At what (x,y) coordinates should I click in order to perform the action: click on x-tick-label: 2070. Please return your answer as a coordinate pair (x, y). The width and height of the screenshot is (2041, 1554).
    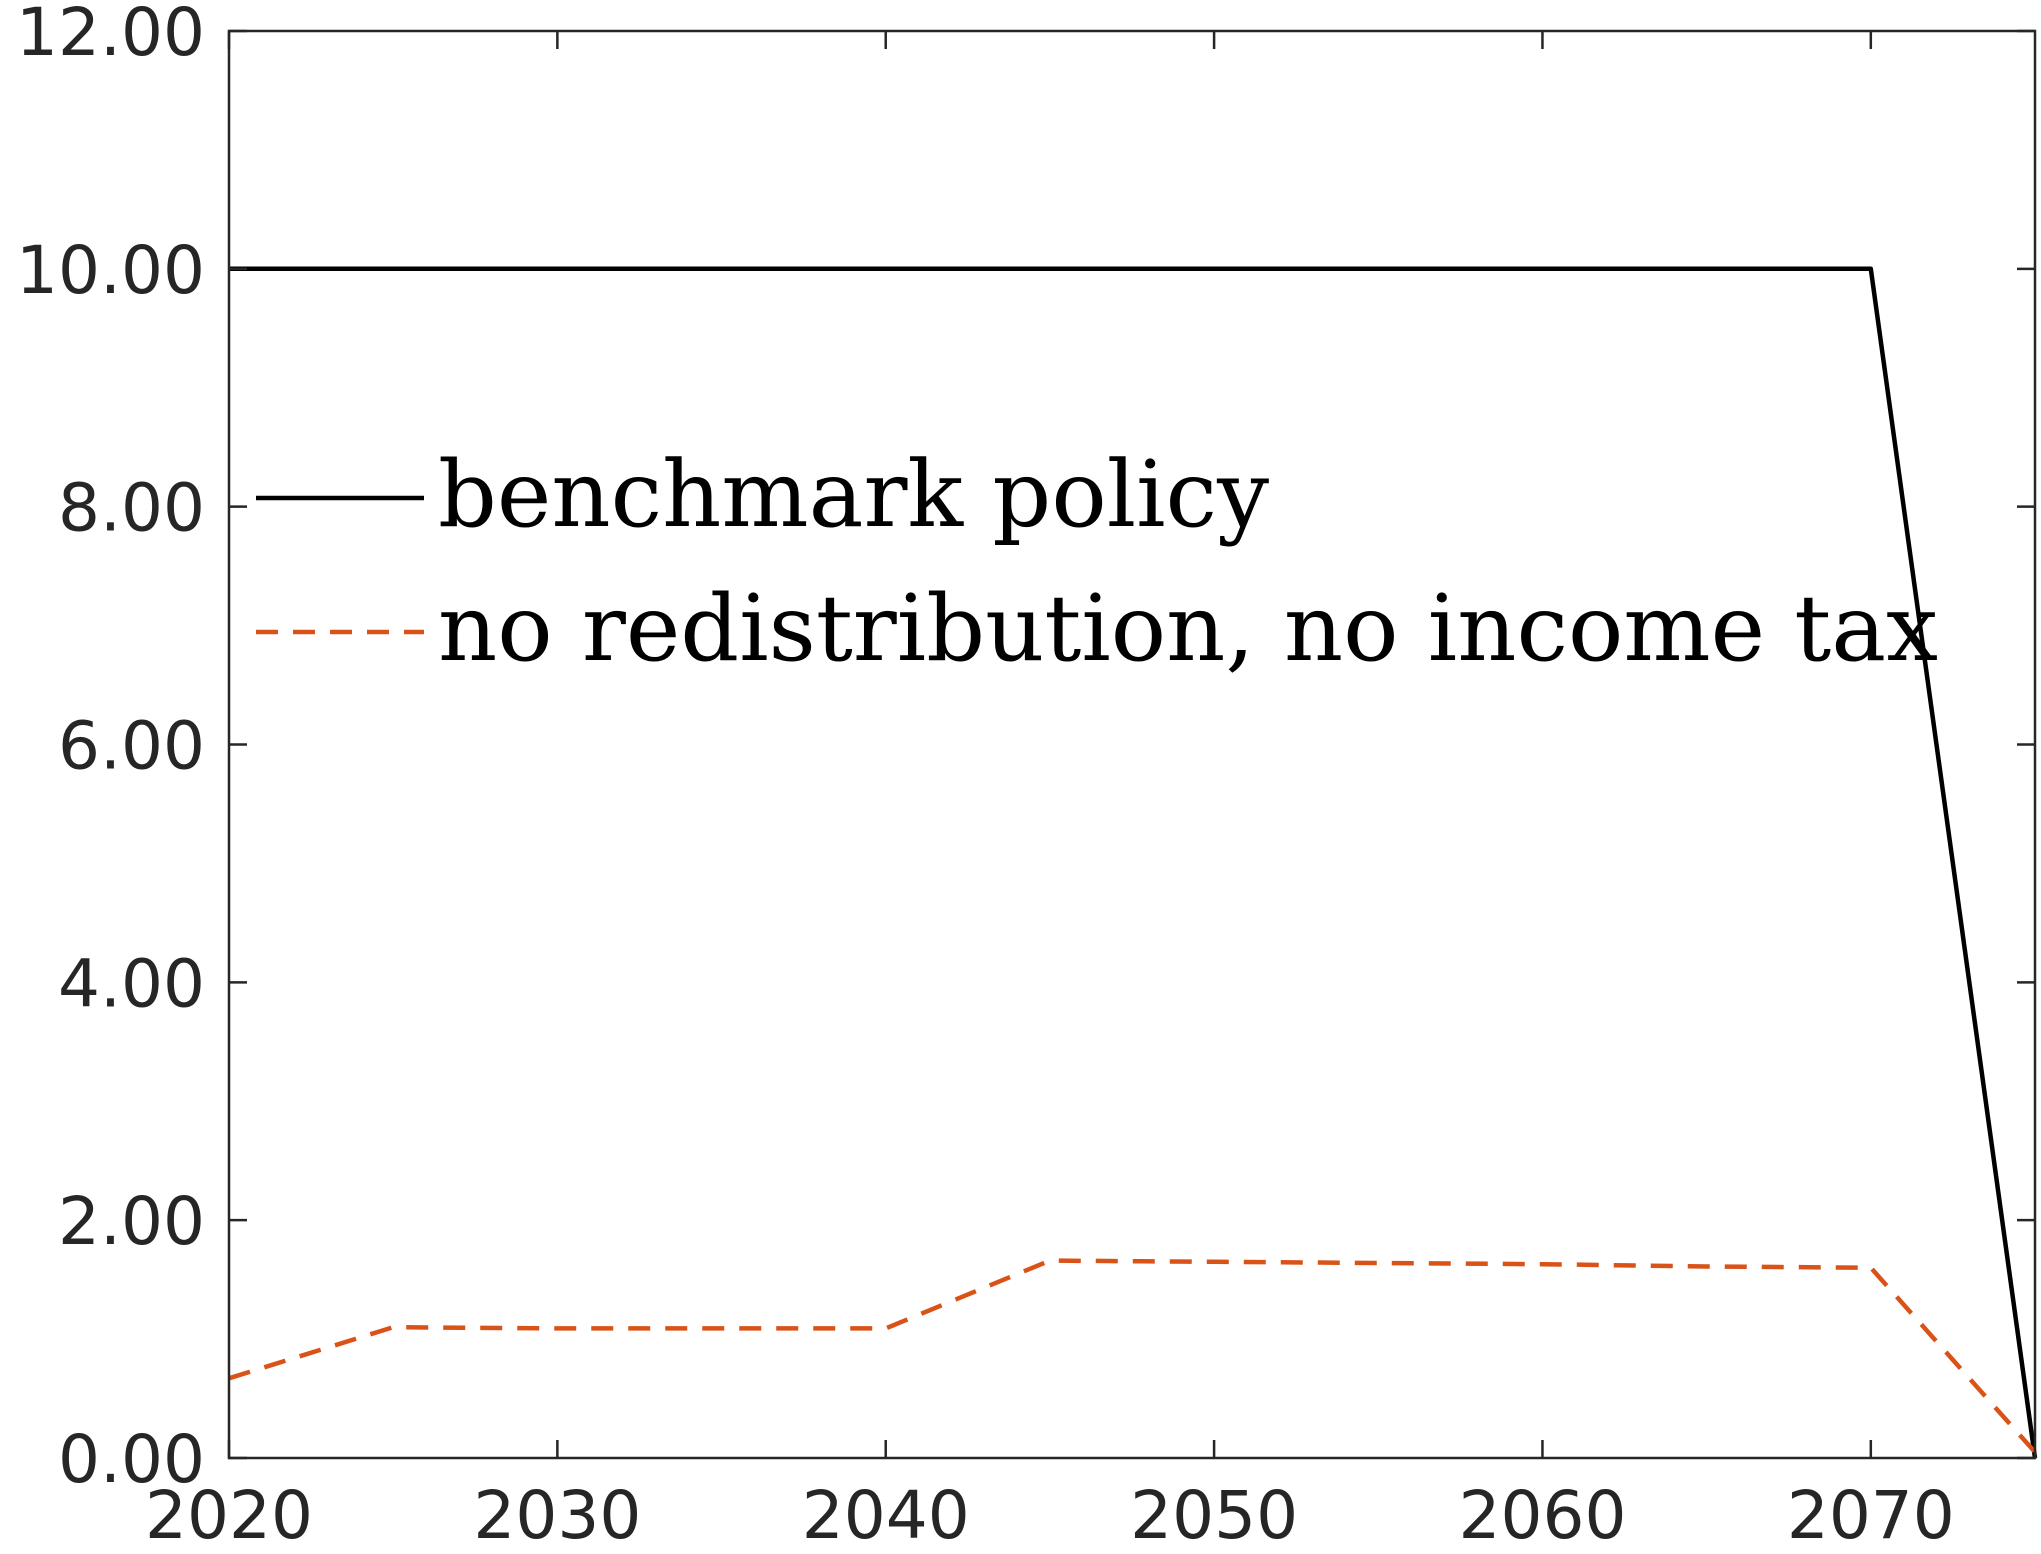
    Looking at the image, I should click on (1871, 1515).